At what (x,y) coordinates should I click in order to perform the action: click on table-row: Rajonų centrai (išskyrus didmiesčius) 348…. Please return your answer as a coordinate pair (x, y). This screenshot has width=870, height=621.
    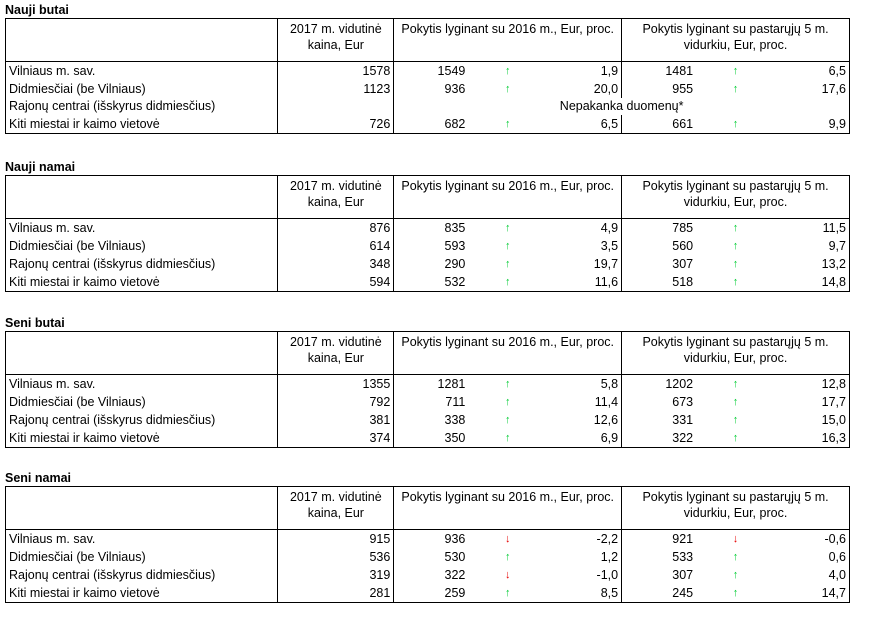
    Looking at the image, I should click on (427, 264).